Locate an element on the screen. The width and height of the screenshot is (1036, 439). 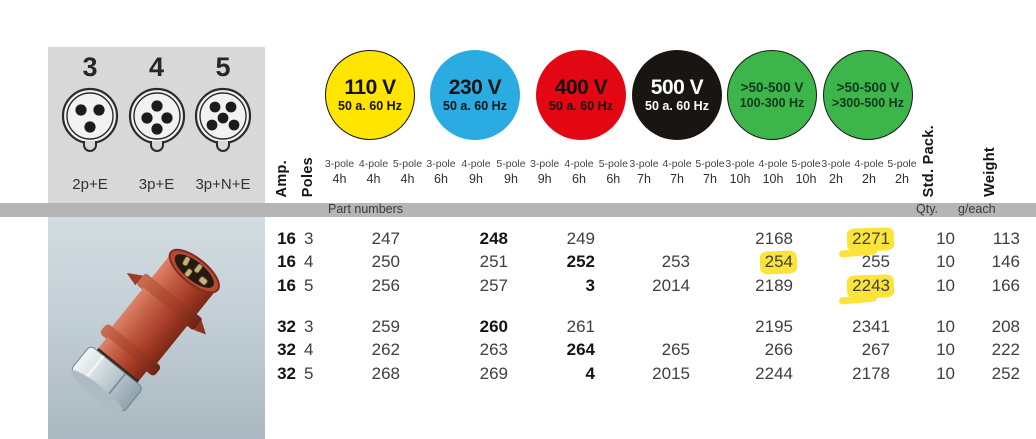
poles-cell: 4 is located at coordinates (309, 262).